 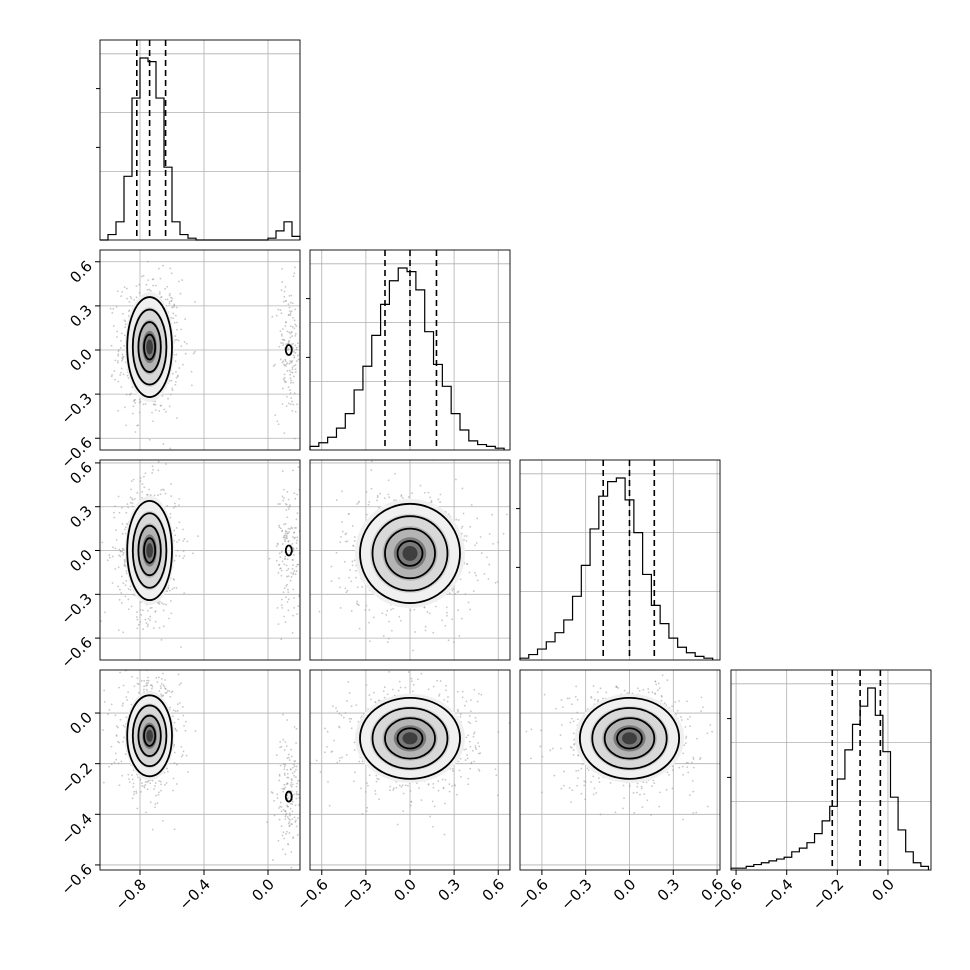 I want to click on density-shade, so click(x=149, y=550).